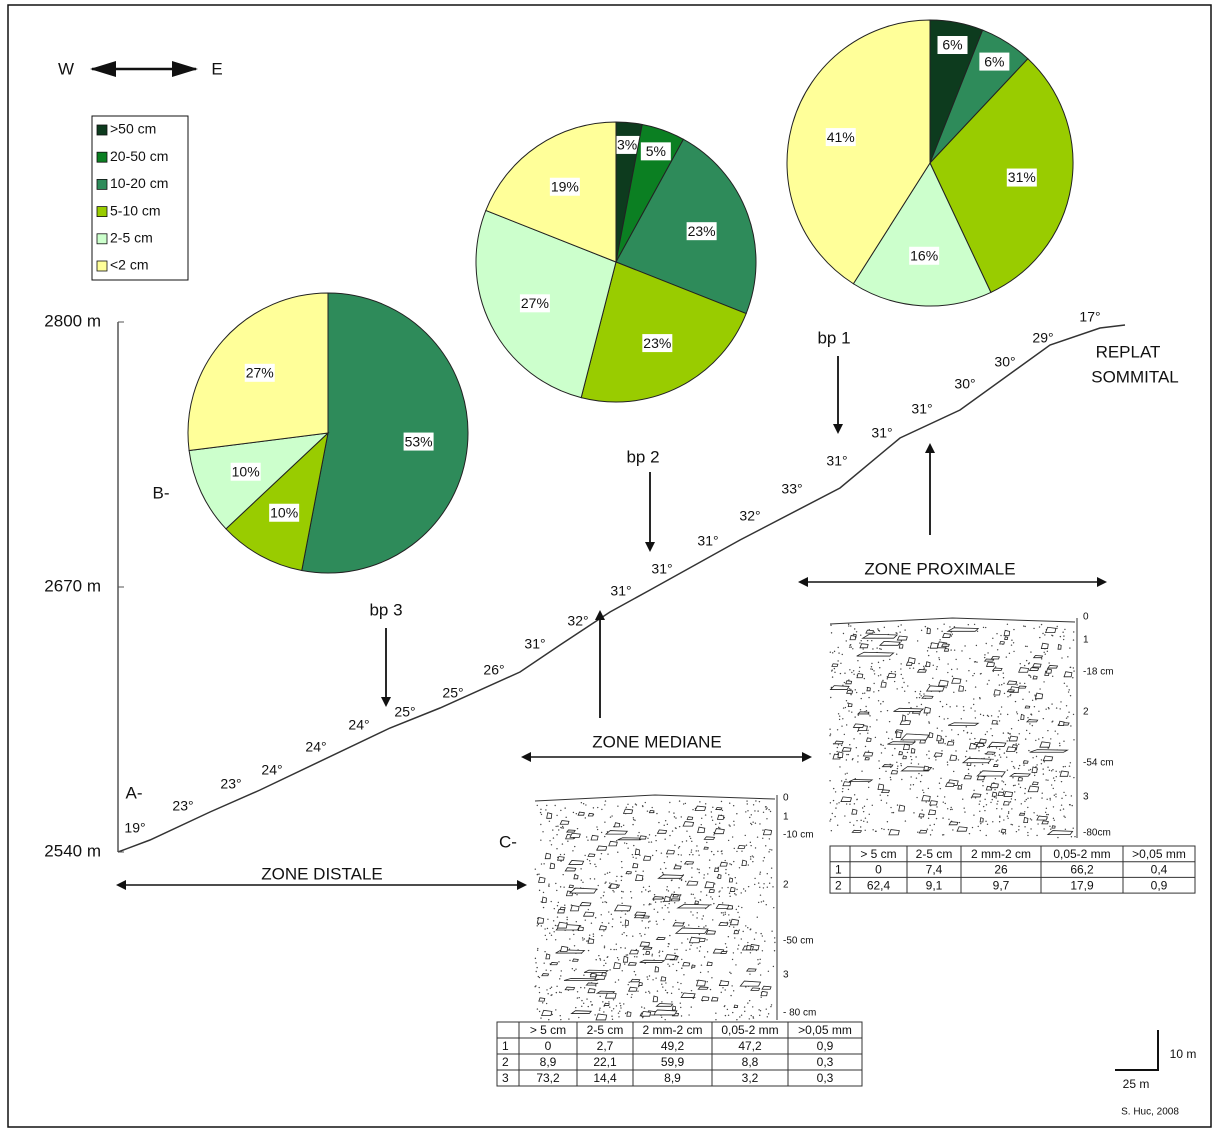 Image resolution: width=1215 pixels, height=1130 pixels. Describe the element at coordinates (1089, 317) in the screenshot. I see `slope-label: 17°` at that location.